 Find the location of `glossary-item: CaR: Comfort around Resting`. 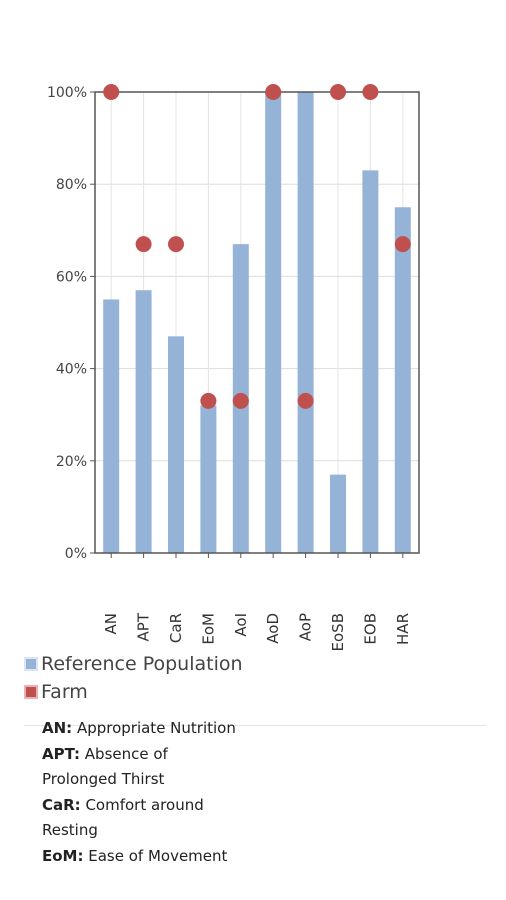

glossary-item: CaR: Comfort around Resting is located at coordinates (142, 818).